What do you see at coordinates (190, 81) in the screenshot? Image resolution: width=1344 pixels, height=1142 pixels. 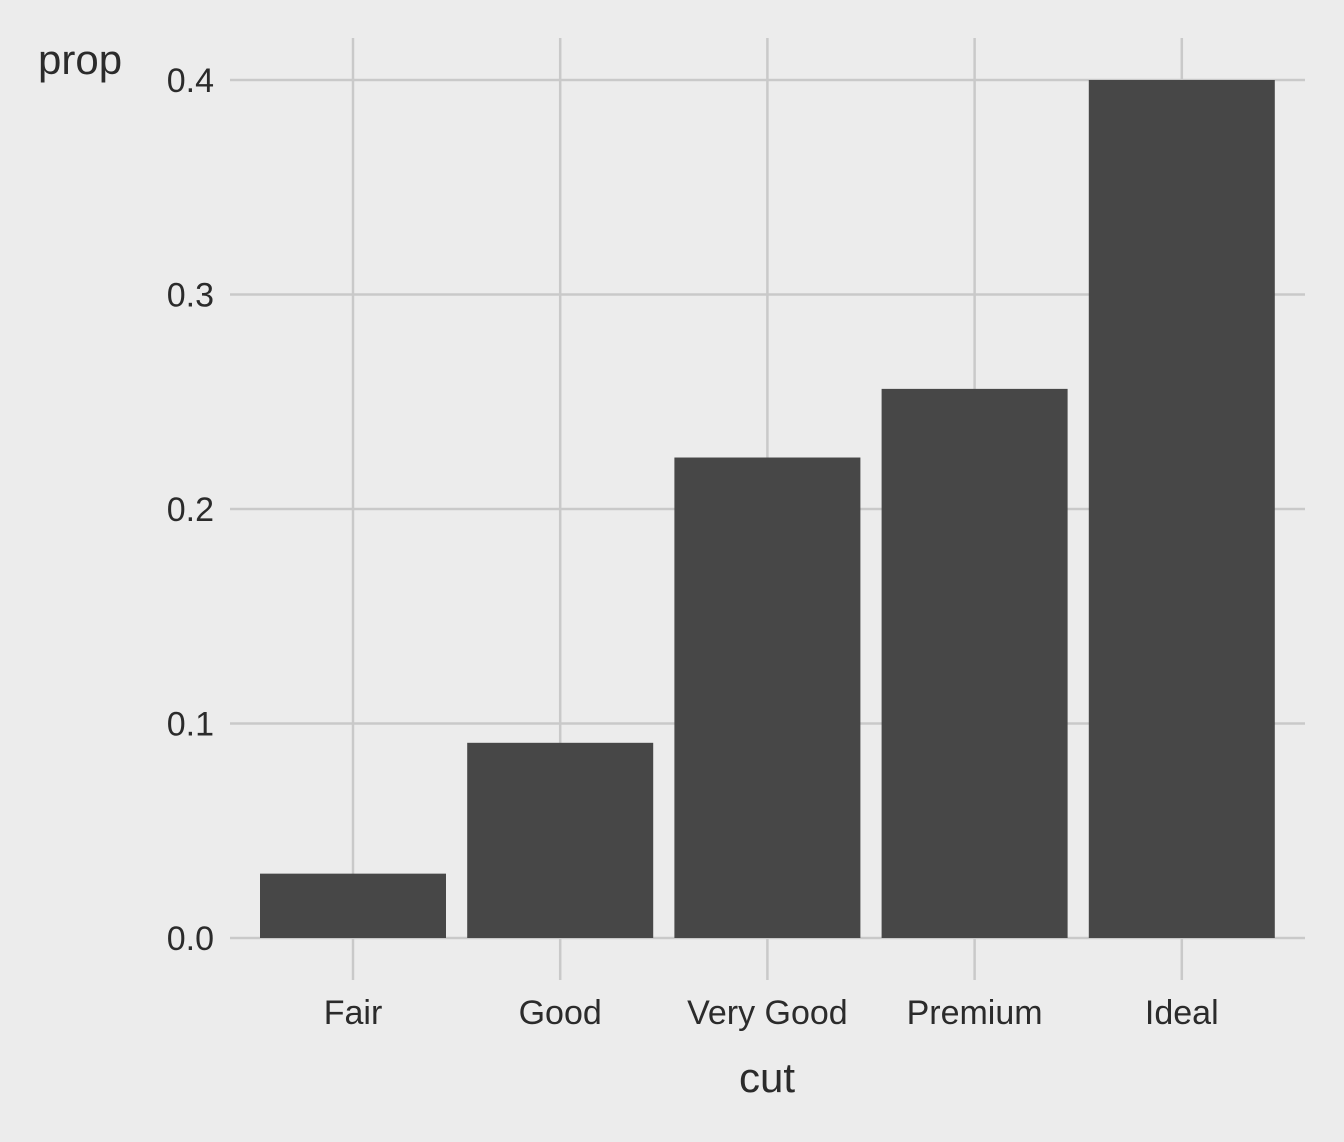 I see `y-tick-label: 0.4` at bounding box center [190, 81].